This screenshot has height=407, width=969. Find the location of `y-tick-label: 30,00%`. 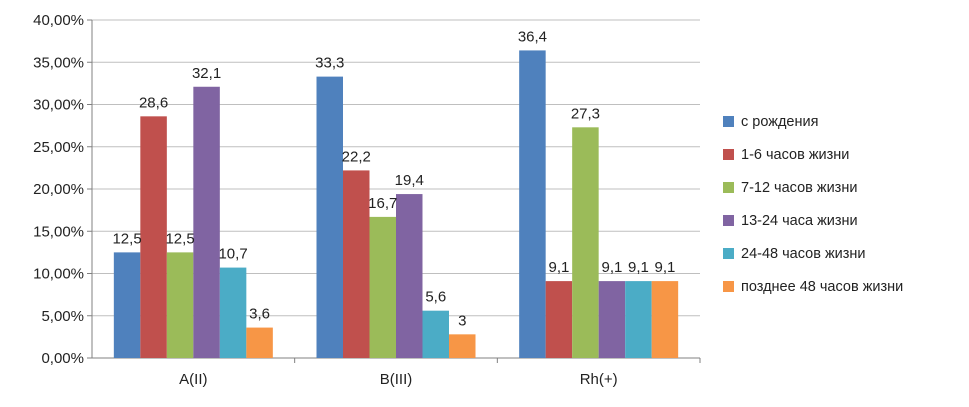

y-tick-label: 30,00% is located at coordinates (58, 105).